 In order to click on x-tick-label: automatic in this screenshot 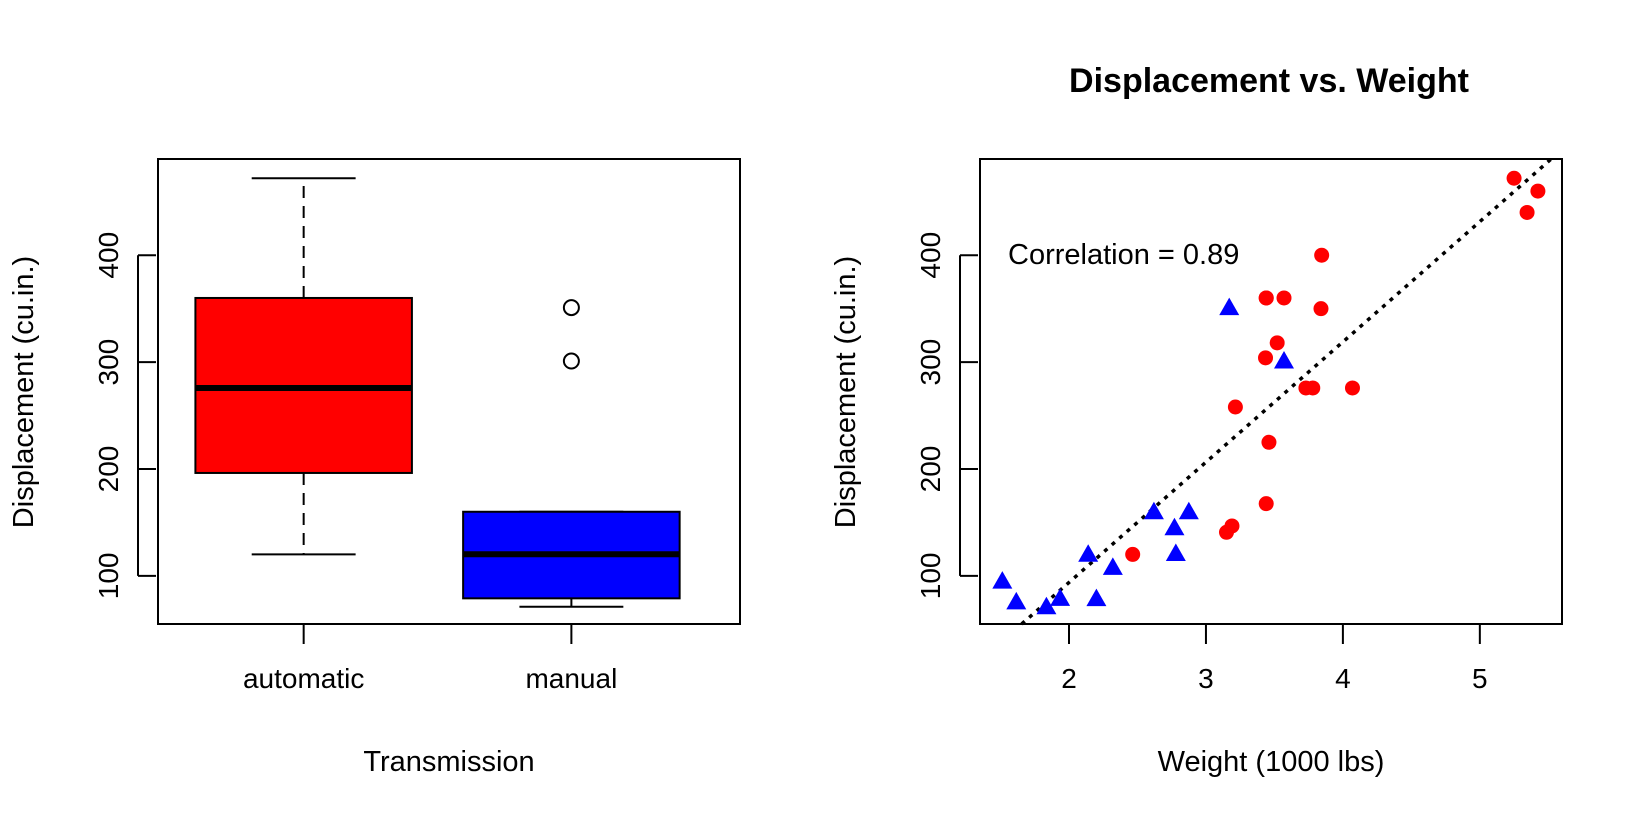, I will do `click(303, 678)`.